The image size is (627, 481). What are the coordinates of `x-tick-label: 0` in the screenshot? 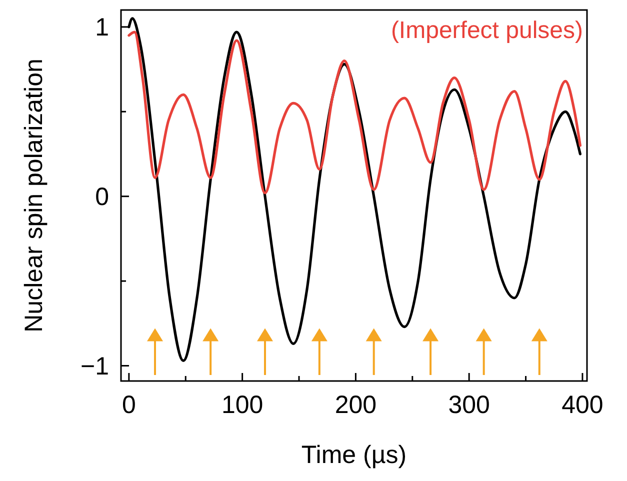 It's located at (129, 405).